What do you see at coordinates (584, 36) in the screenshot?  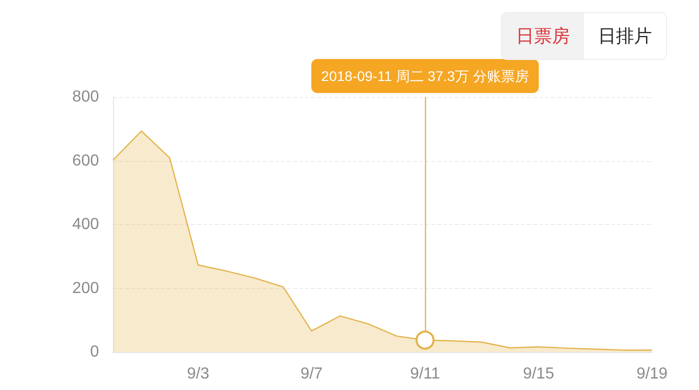 I see `tab-switch: 日票房 日排片` at bounding box center [584, 36].